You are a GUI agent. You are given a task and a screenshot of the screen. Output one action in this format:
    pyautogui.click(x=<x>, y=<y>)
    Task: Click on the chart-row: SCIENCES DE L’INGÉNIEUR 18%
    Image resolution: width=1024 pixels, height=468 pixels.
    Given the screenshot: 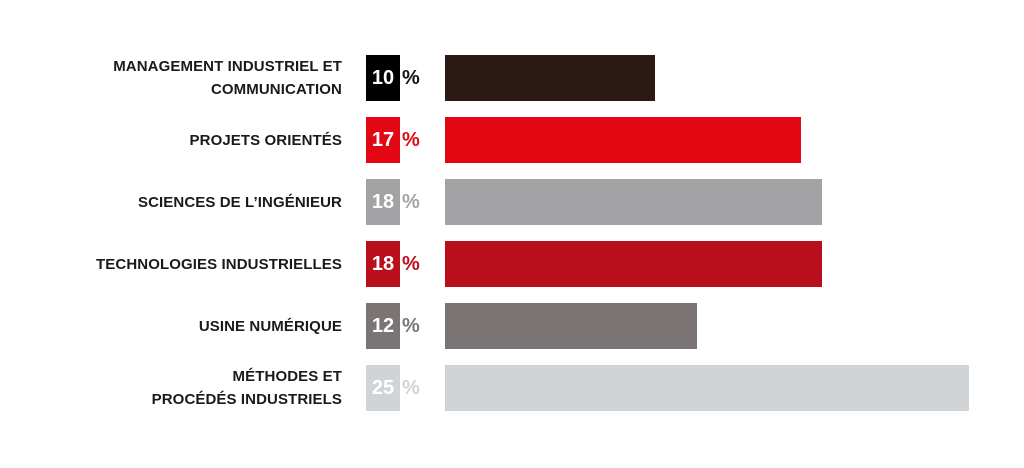 What is the action you would take?
    pyautogui.click(x=512, y=202)
    